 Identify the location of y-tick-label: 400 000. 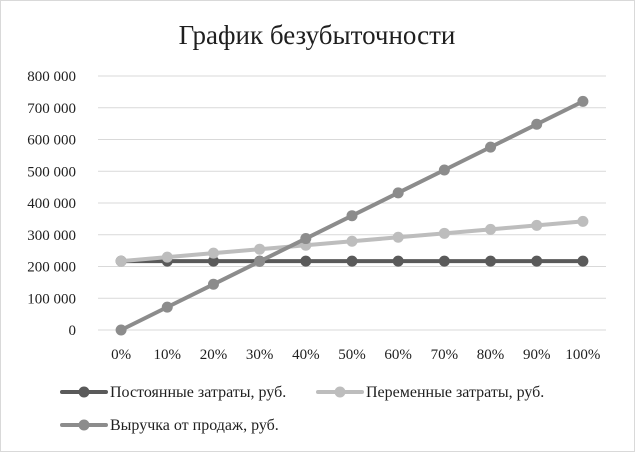
(51, 204).